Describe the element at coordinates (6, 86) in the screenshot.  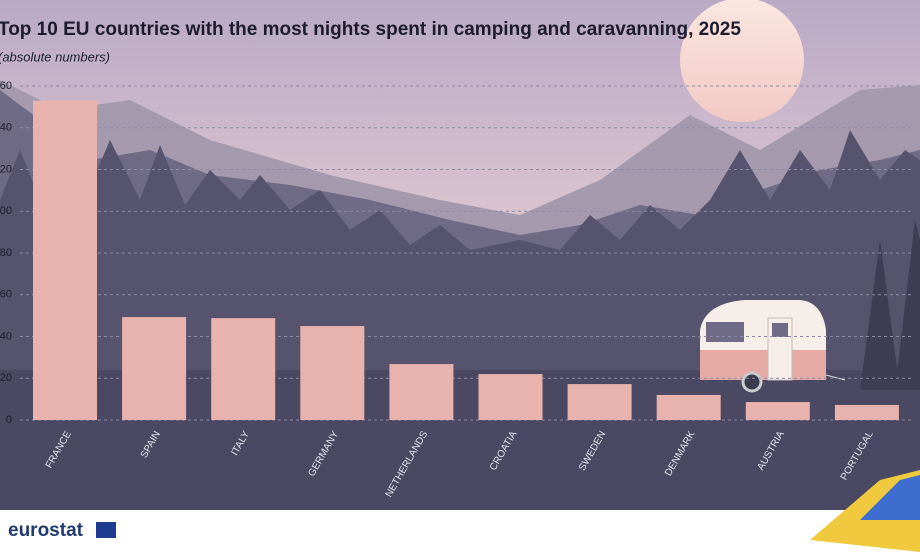
I see `y-tick-label: 160` at that location.